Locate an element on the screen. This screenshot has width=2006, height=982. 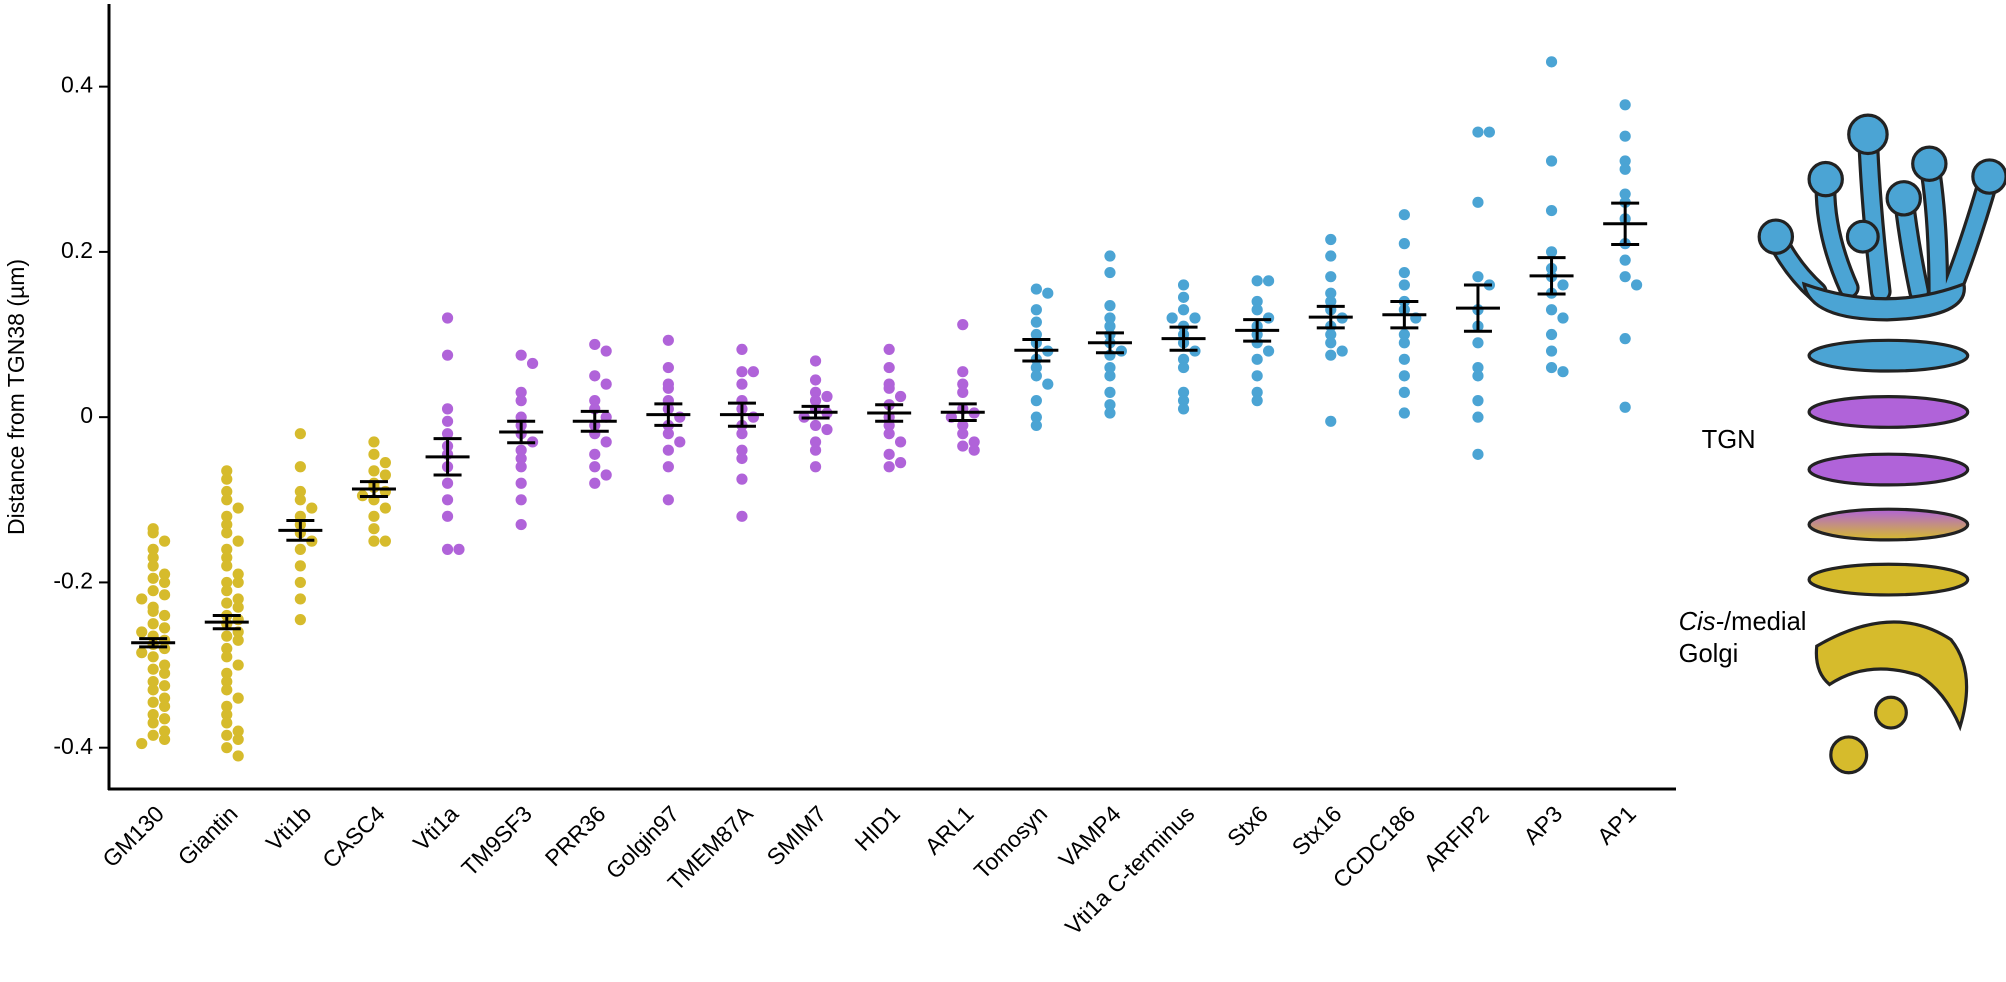
x-tick-label: AP1 is located at coordinates (1616, 824).